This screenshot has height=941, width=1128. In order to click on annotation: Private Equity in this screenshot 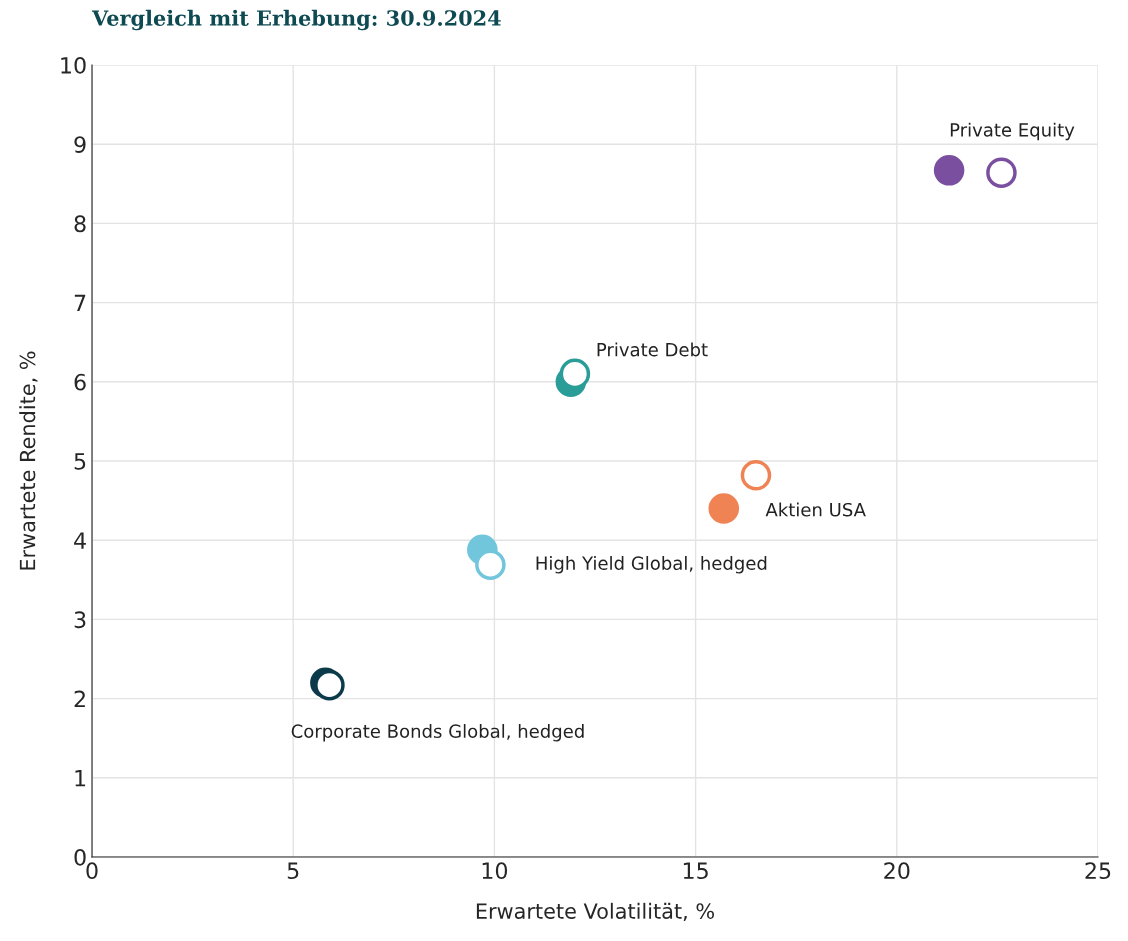, I will do `click(1012, 131)`.